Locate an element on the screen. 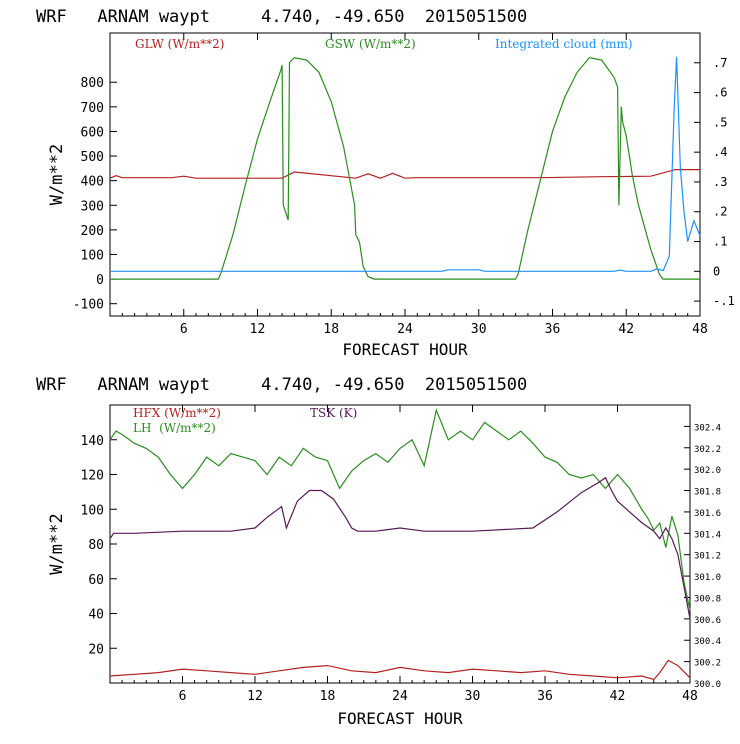  y-tick-label: 120 is located at coordinates (92, 476).